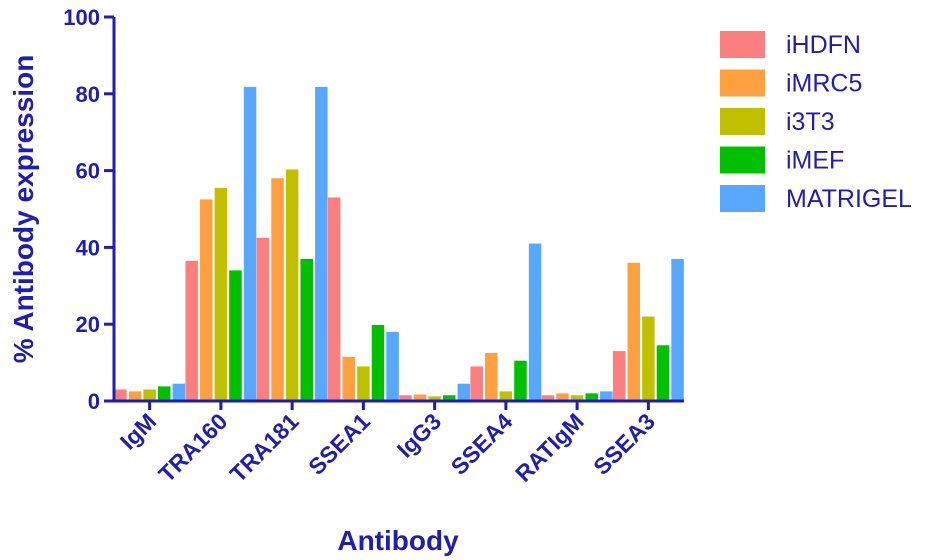  What do you see at coordinates (378, 362) in the screenshot?
I see `bar-imef-ssea1` at bounding box center [378, 362].